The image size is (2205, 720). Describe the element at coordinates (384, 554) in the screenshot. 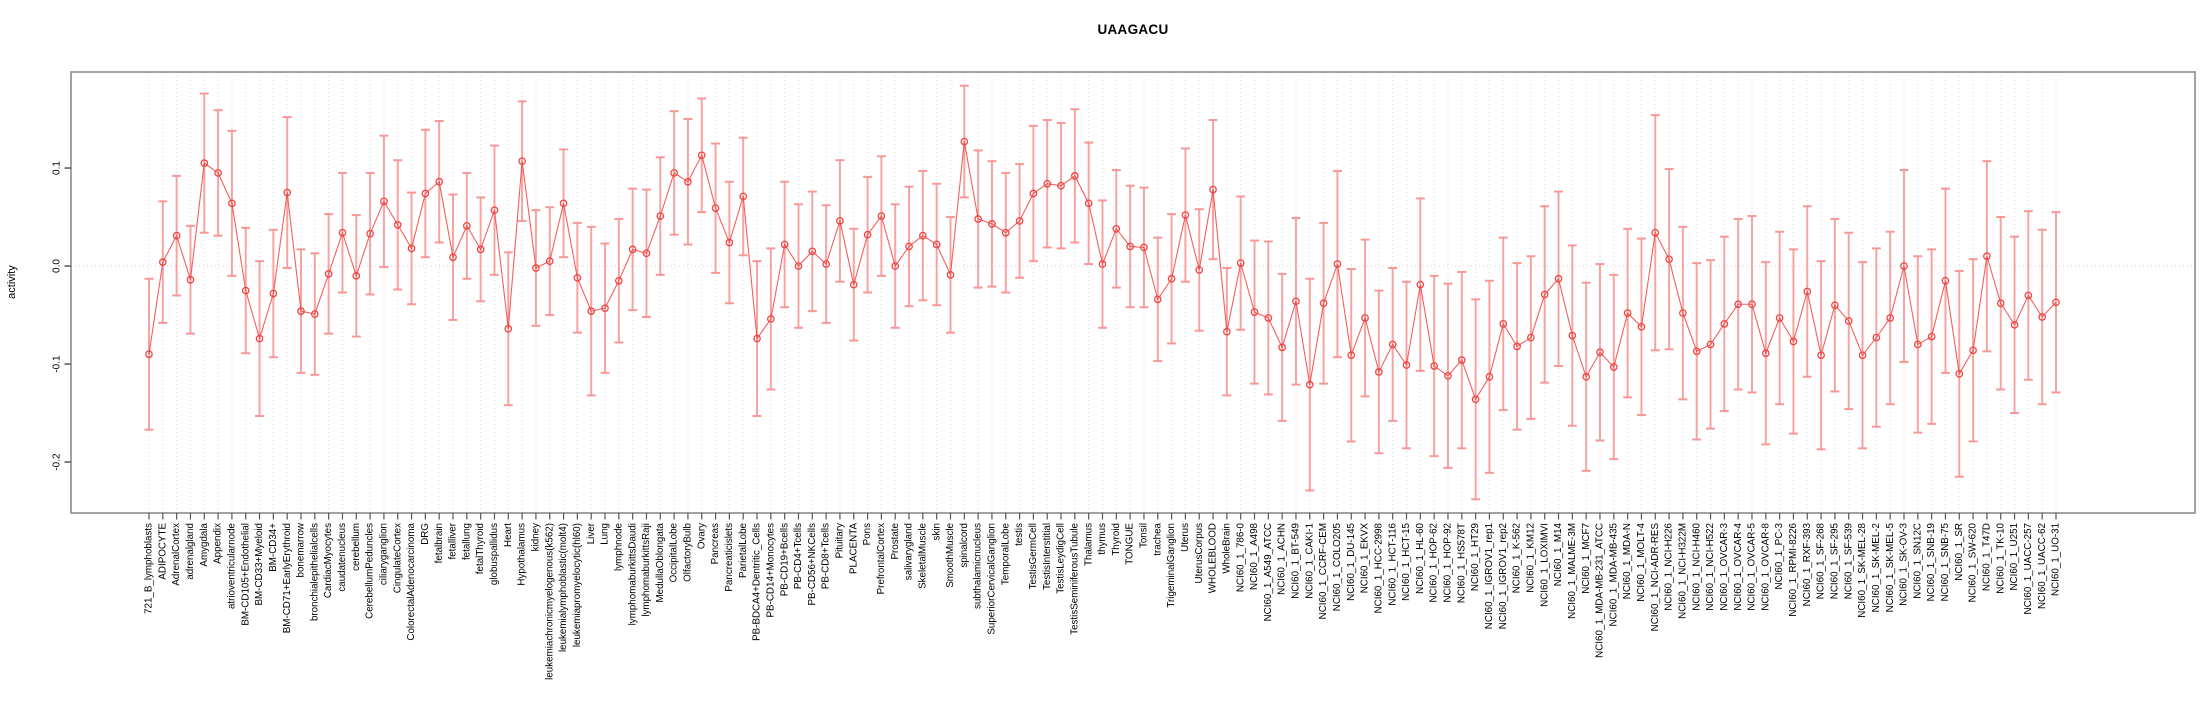

I see `x-tick-label: ciliaryganglion` at that location.